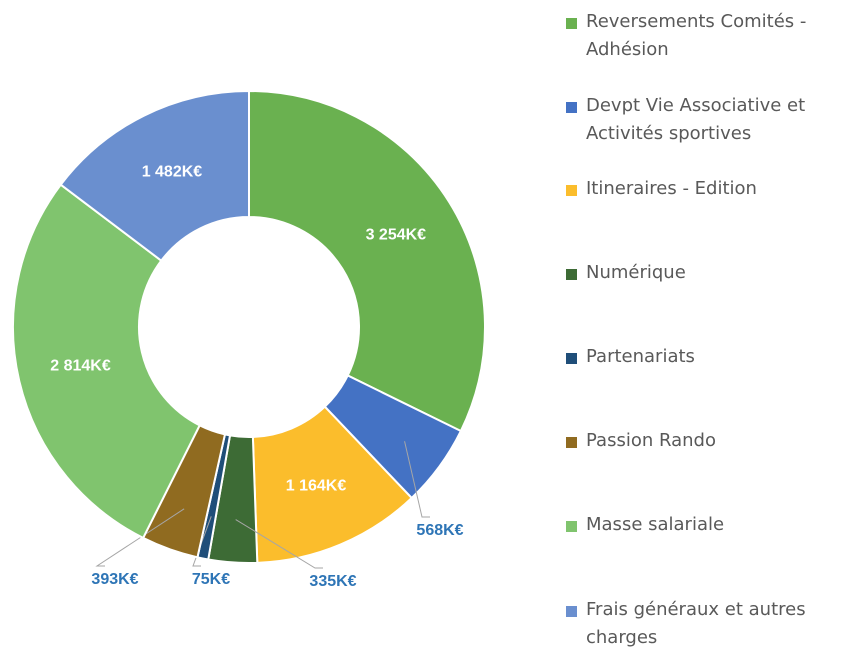  Describe the element at coordinates (114, 579) in the screenshot. I see `data-label: 393K€` at that location.